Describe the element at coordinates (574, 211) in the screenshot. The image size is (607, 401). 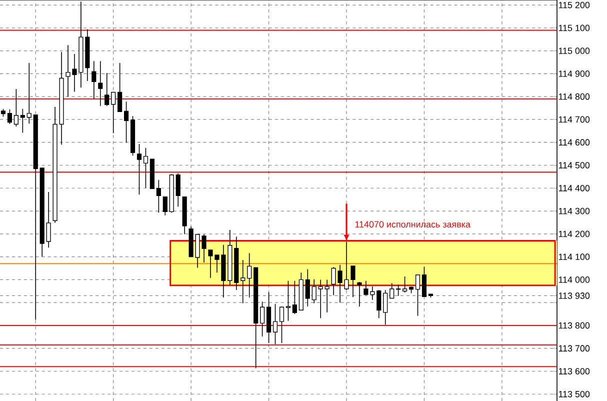
I see `y-tick-label: 114 300` at that location.